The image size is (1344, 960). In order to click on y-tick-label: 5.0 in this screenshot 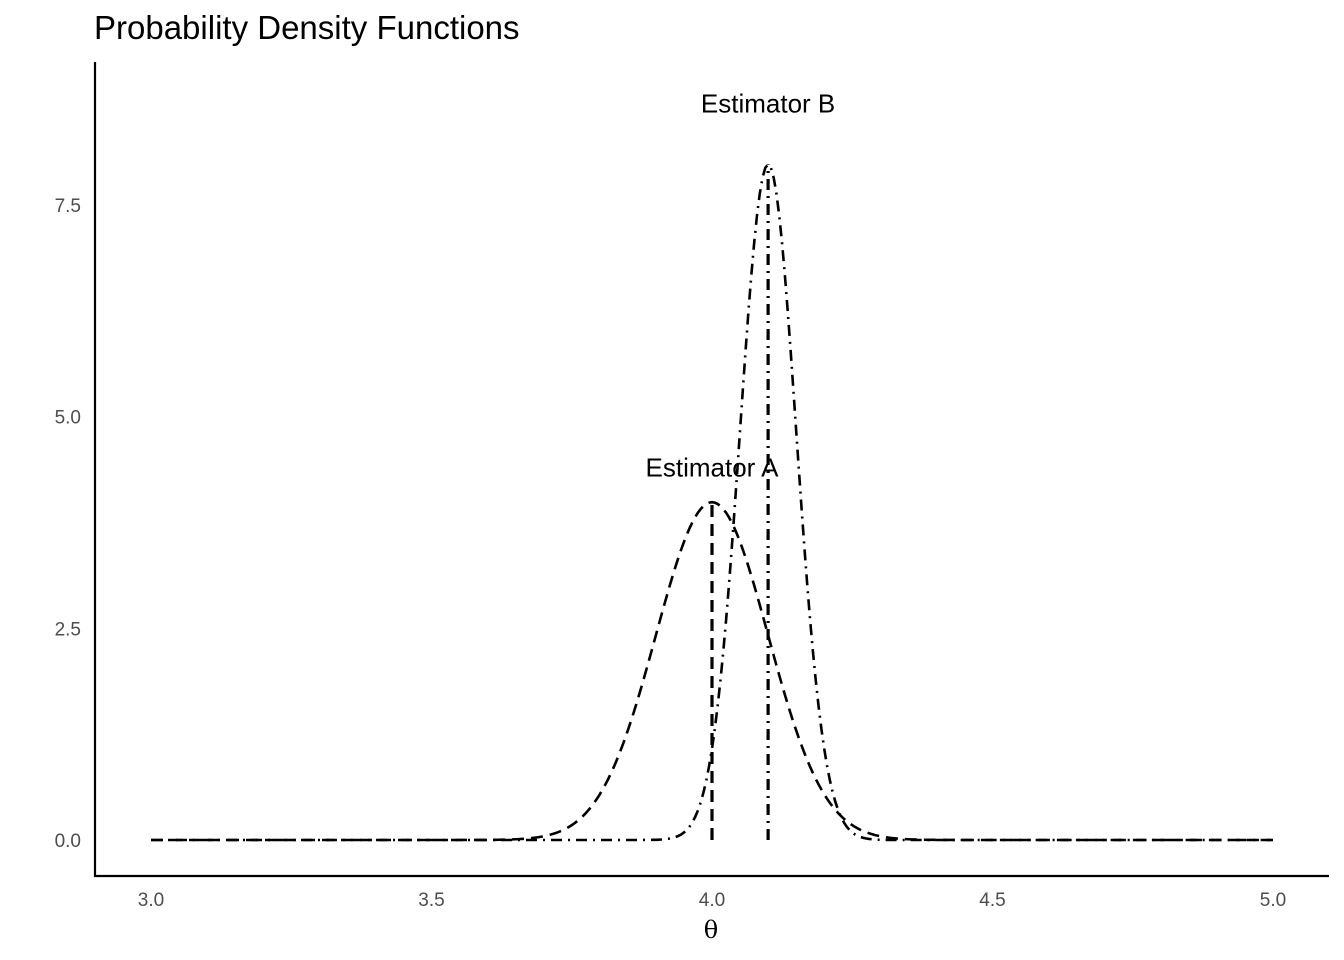, I will do `click(68, 418)`.